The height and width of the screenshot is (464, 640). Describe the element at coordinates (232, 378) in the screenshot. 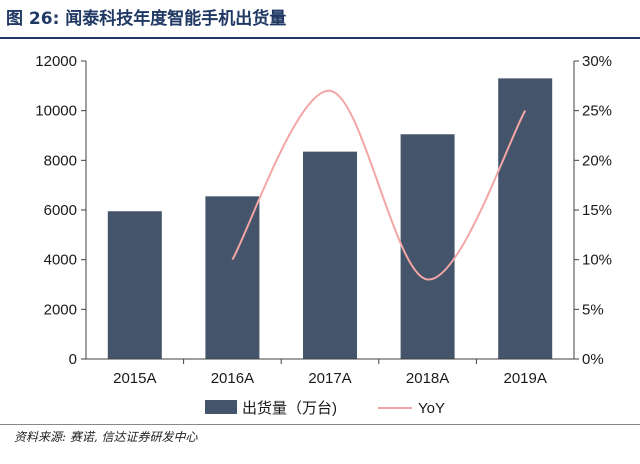

I see `x-tick-label: 2016A` at that location.